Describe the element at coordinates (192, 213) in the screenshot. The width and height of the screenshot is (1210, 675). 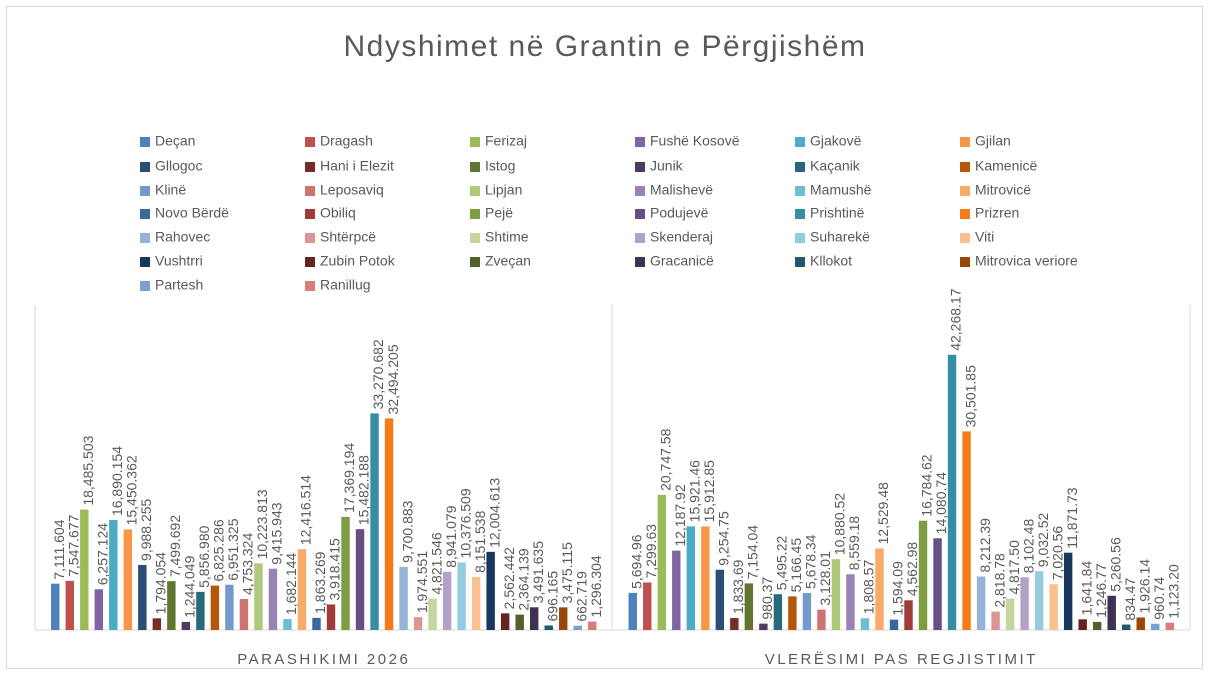
I see `legend-label: Novo Bërdë` at that location.